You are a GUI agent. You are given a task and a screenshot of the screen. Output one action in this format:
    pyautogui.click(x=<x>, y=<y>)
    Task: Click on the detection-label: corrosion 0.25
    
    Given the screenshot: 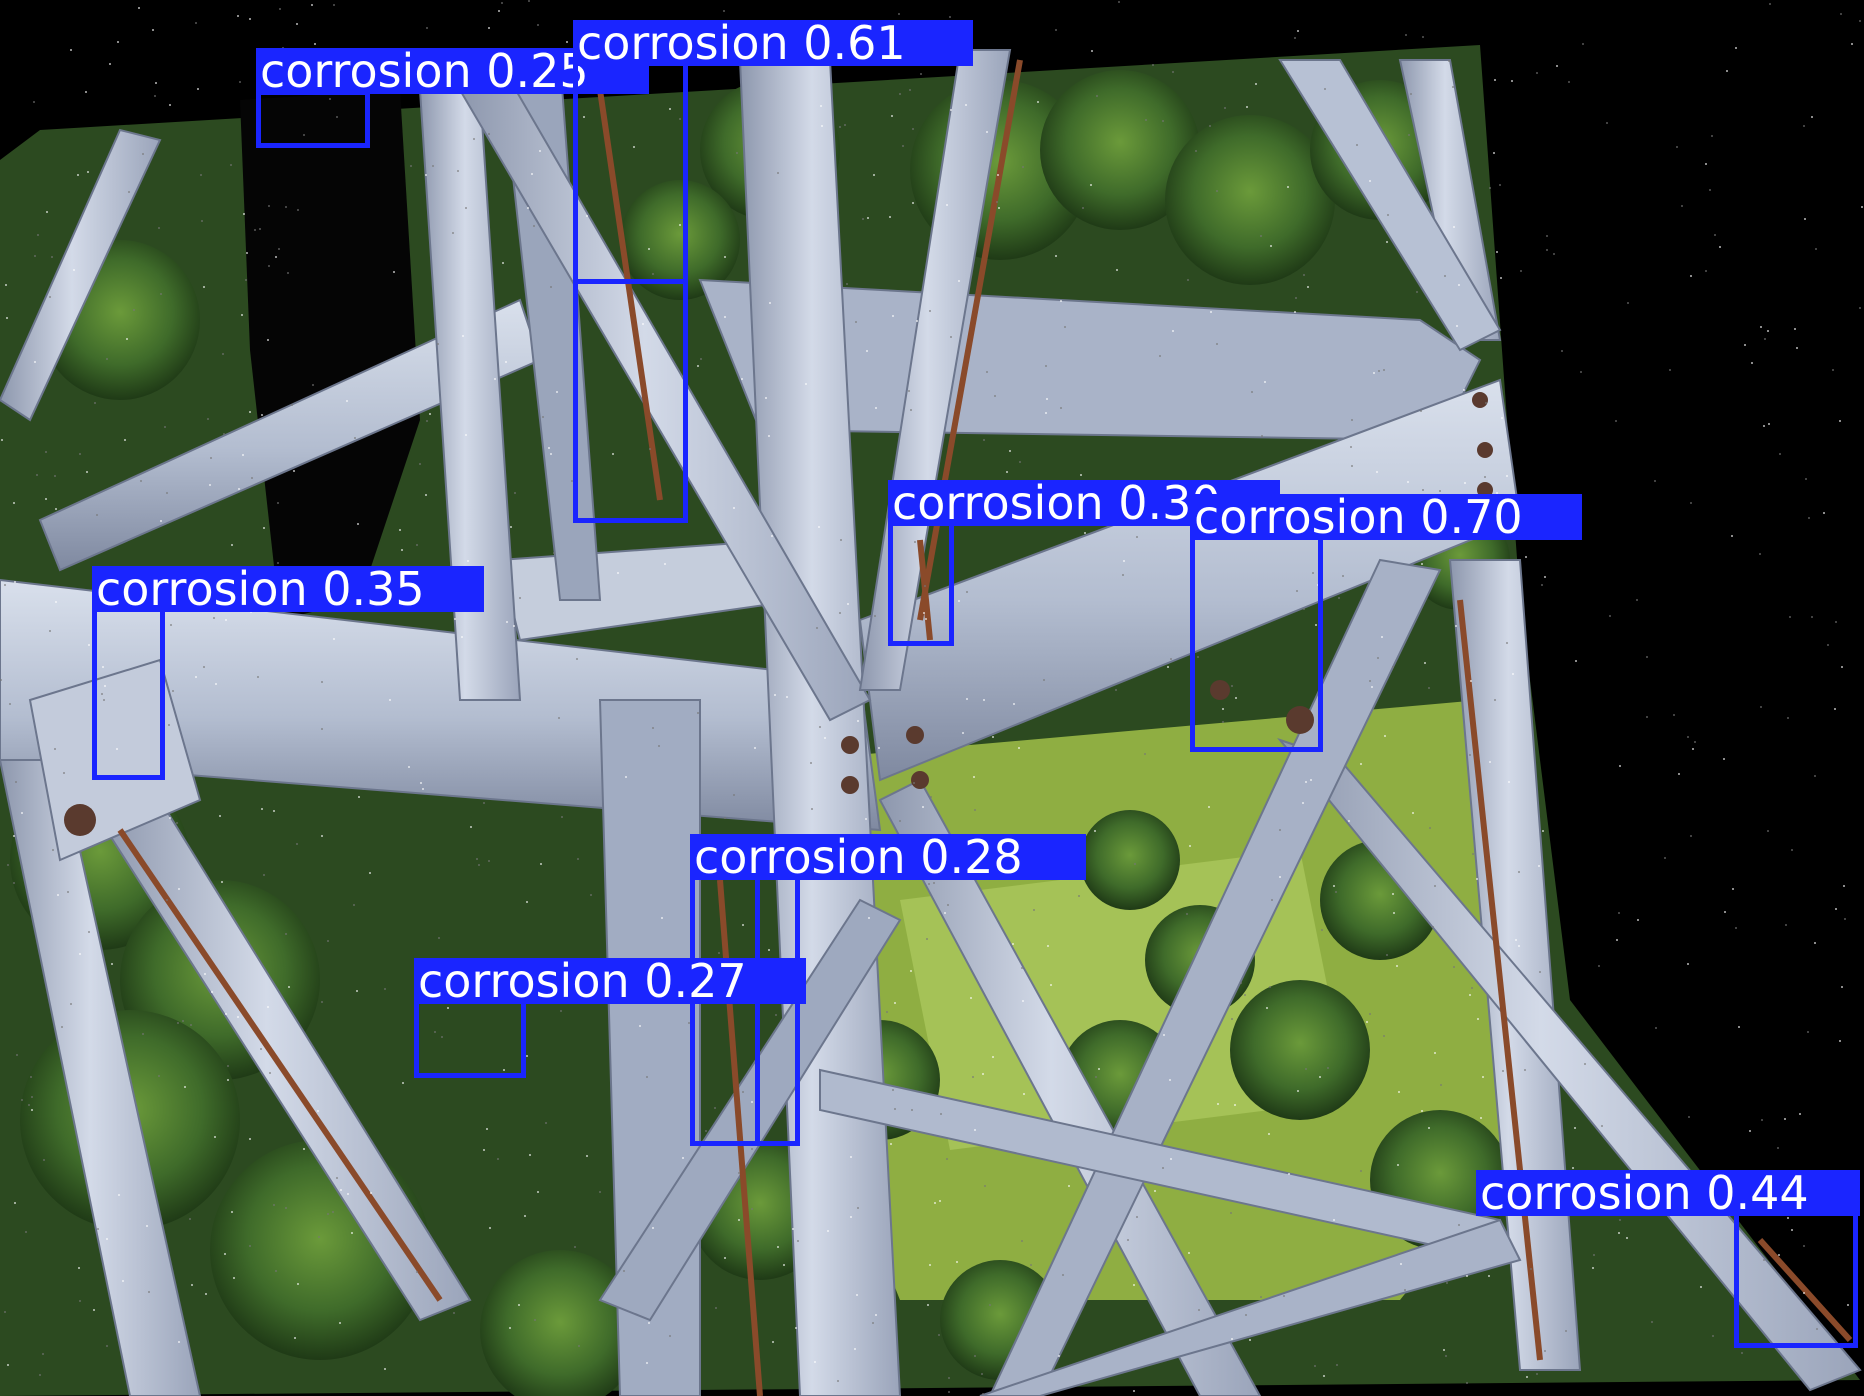 What is the action you would take?
    pyautogui.click(x=452, y=71)
    